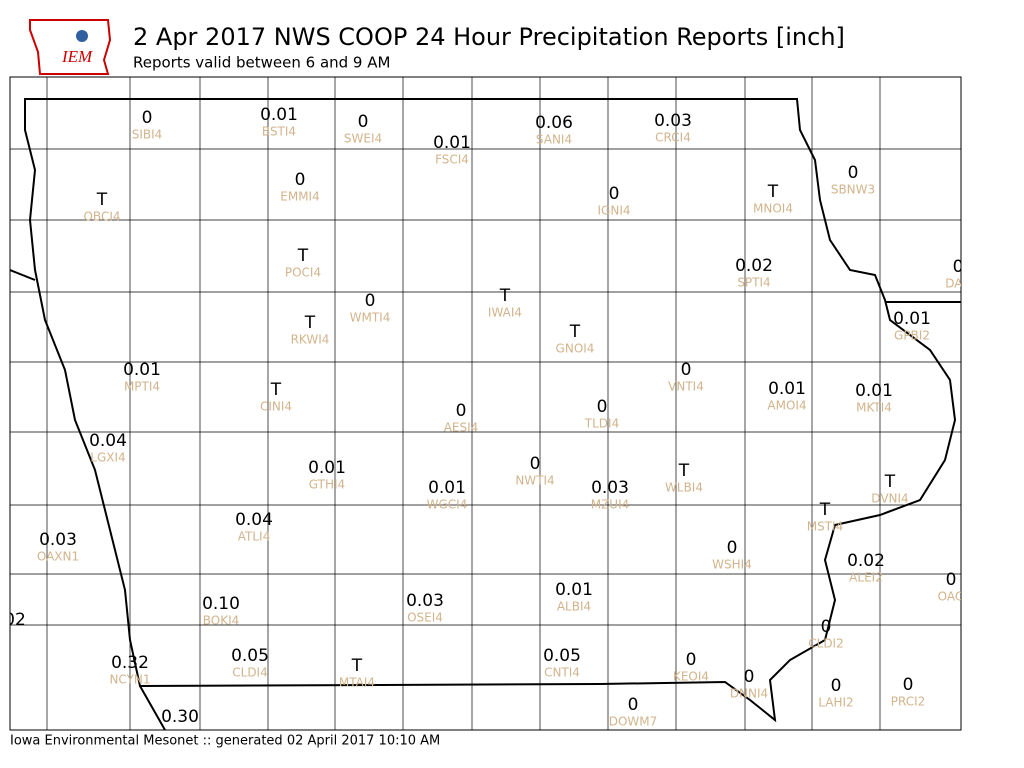 This screenshot has width=1024, height=768. Describe the element at coordinates (327, 485) in the screenshot. I see `station-id: GTHI4` at that location.